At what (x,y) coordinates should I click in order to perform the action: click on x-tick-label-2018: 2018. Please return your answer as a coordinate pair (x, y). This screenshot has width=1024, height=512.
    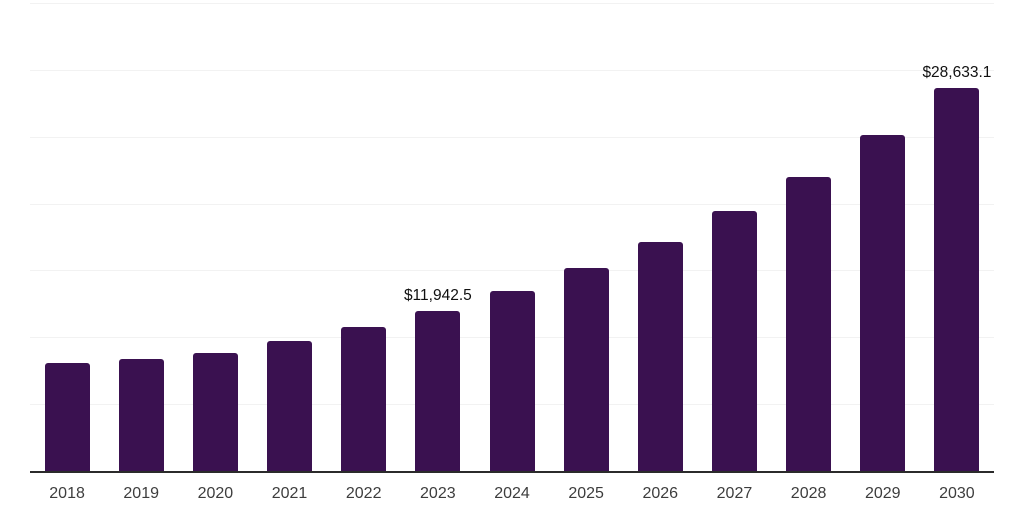
    Looking at the image, I should click on (67, 493).